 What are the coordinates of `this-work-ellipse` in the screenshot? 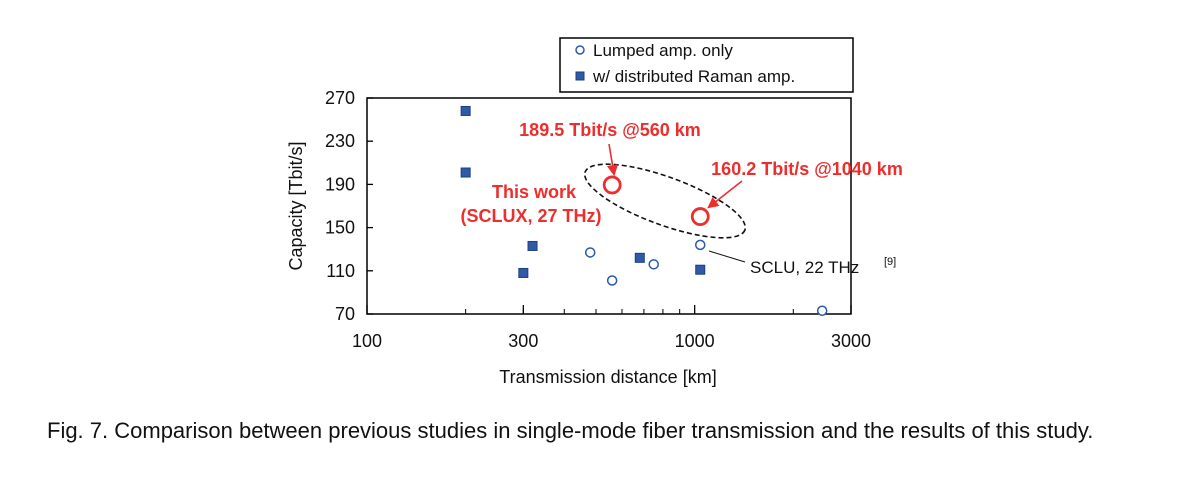 It's located at (665, 201).